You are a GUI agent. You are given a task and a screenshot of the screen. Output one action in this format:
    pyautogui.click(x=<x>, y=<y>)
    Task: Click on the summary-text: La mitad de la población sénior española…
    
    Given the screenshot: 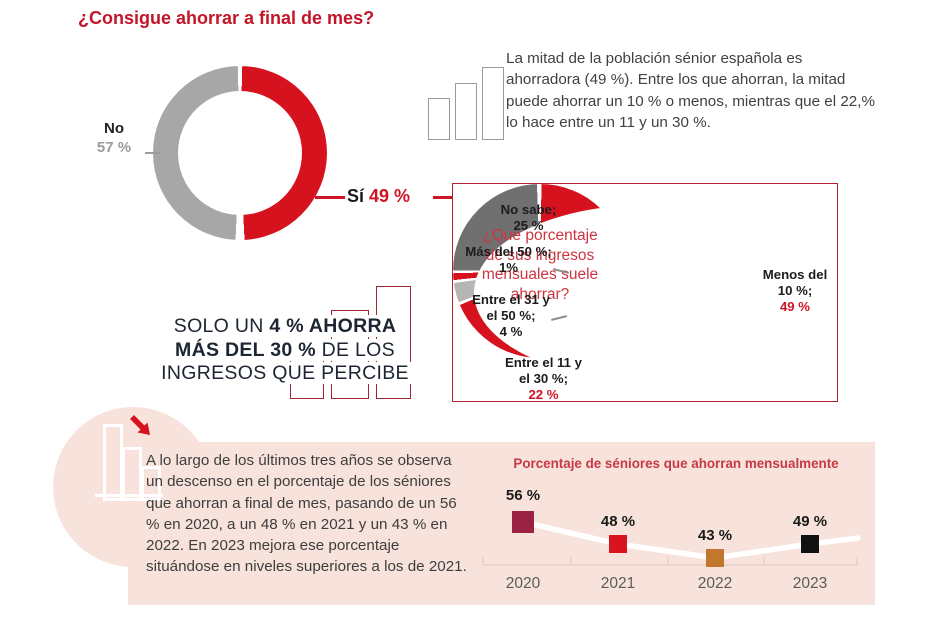 What is the action you would take?
    pyautogui.click(x=690, y=90)
    